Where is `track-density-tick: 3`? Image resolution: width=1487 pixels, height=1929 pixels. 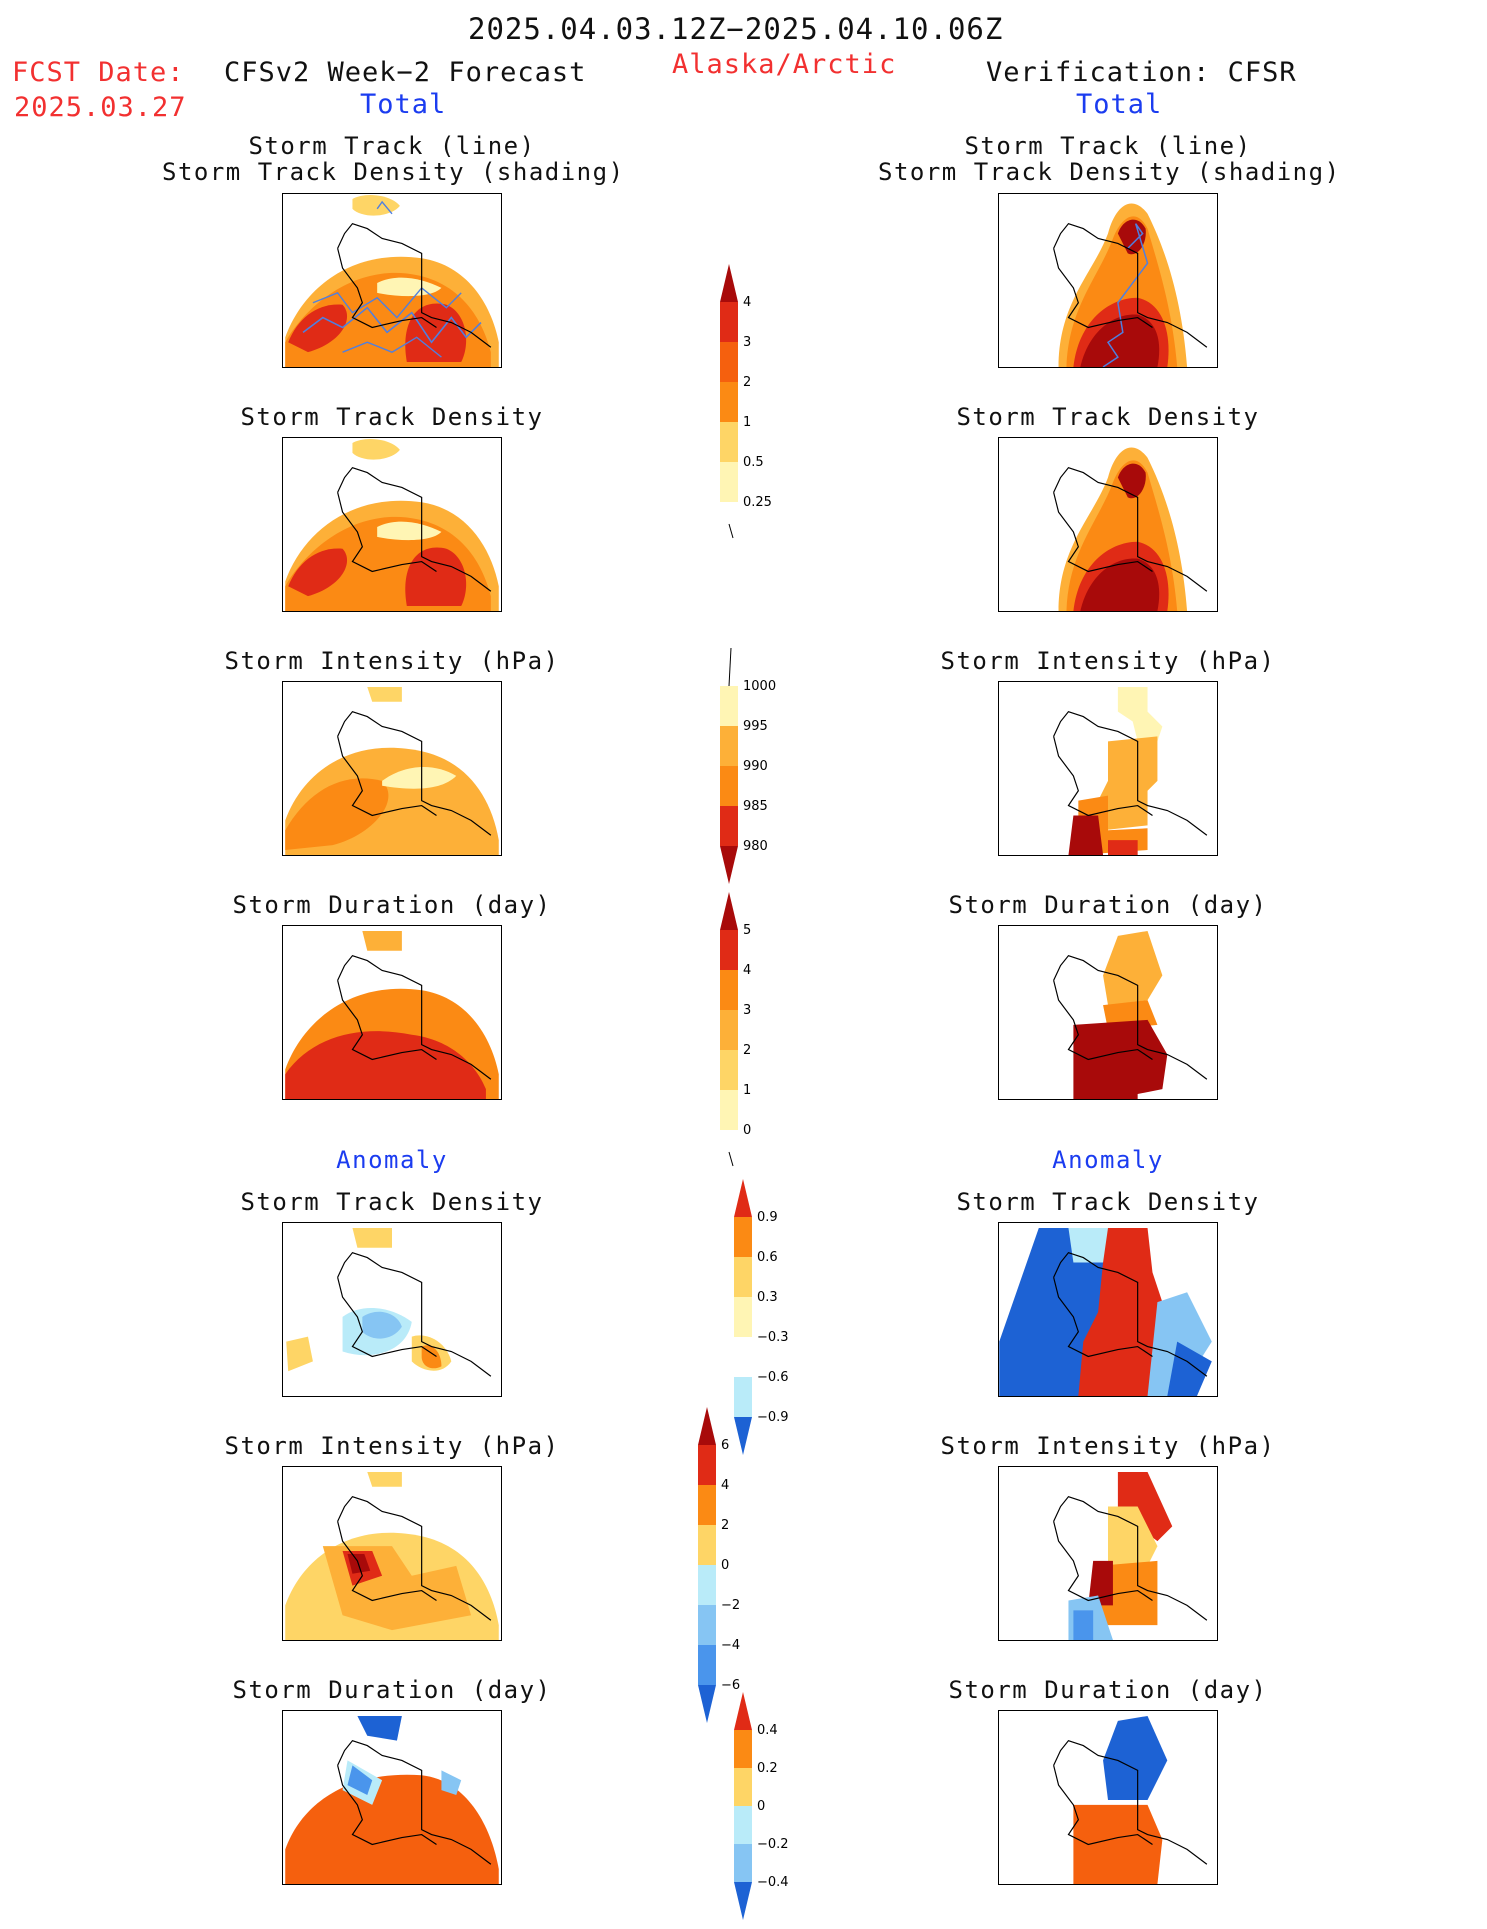 track-density-tick: 3 is located at coordinates (747, 342).